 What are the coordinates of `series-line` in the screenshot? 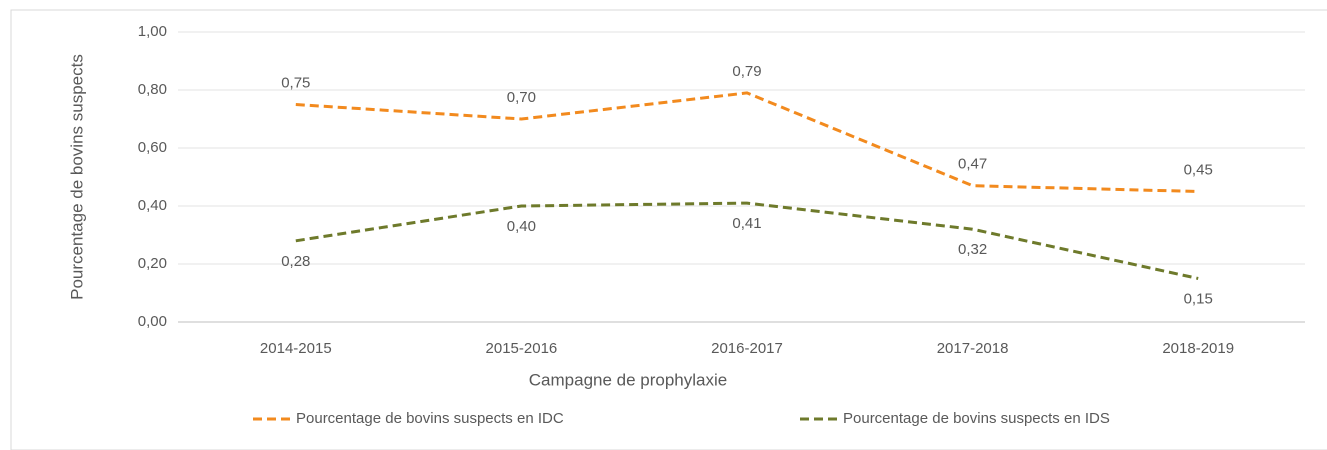 It's located at (747, 240).